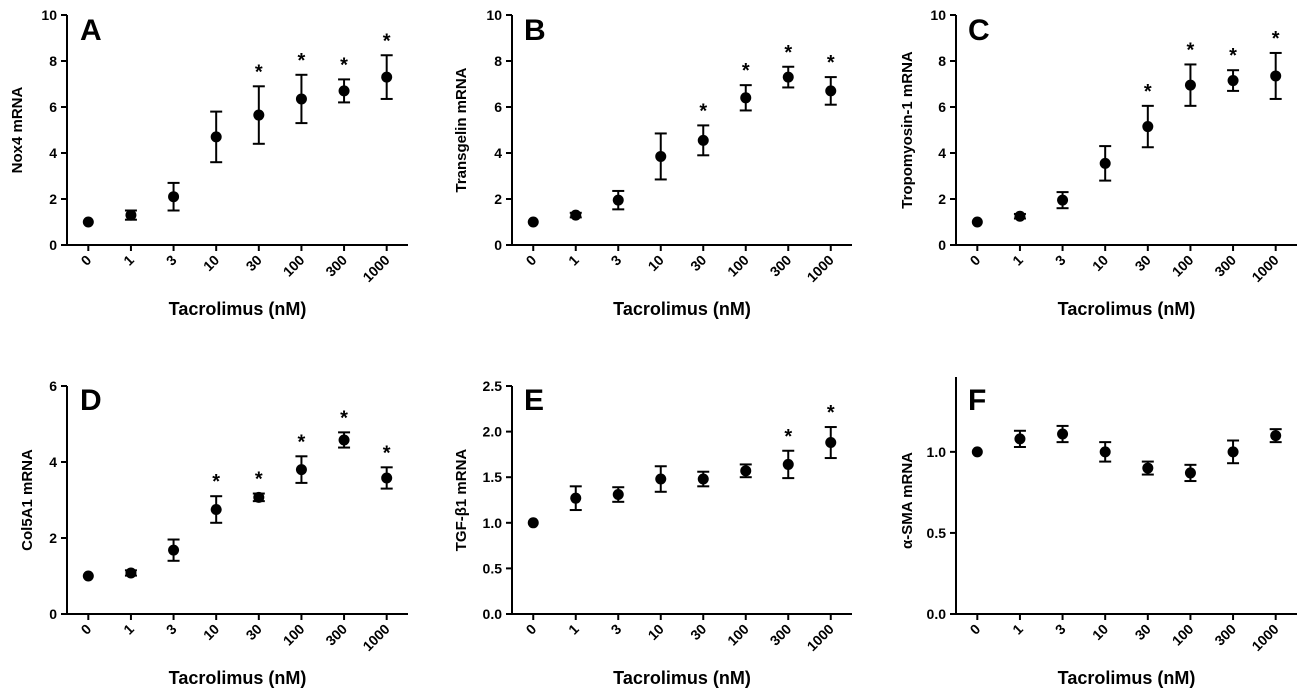 This screenshot has width=1302, height=689. Describe the element at coordinates (91, 400) in the screenshot. I see `panel-letter: D` at that location.